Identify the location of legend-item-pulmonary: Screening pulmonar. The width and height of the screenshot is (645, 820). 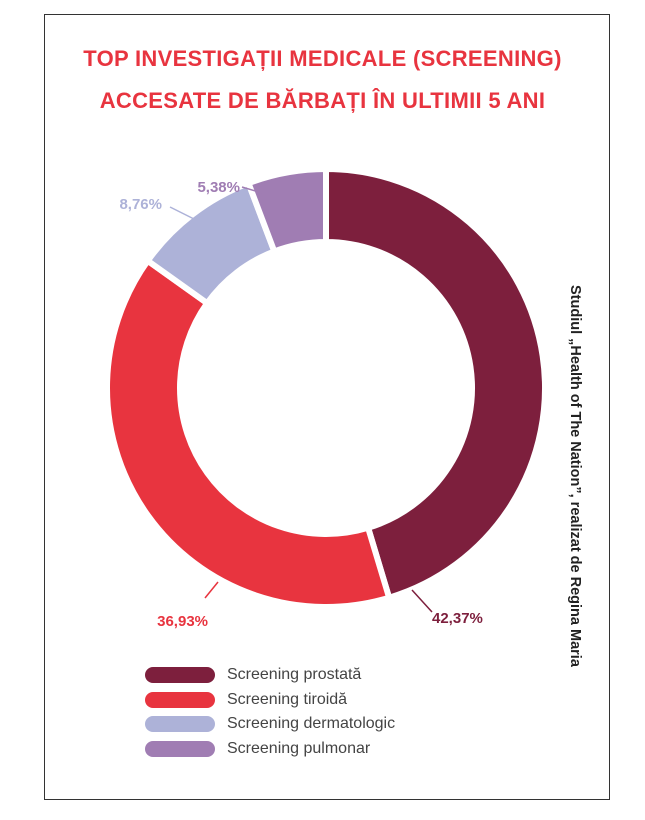
(270, 749).